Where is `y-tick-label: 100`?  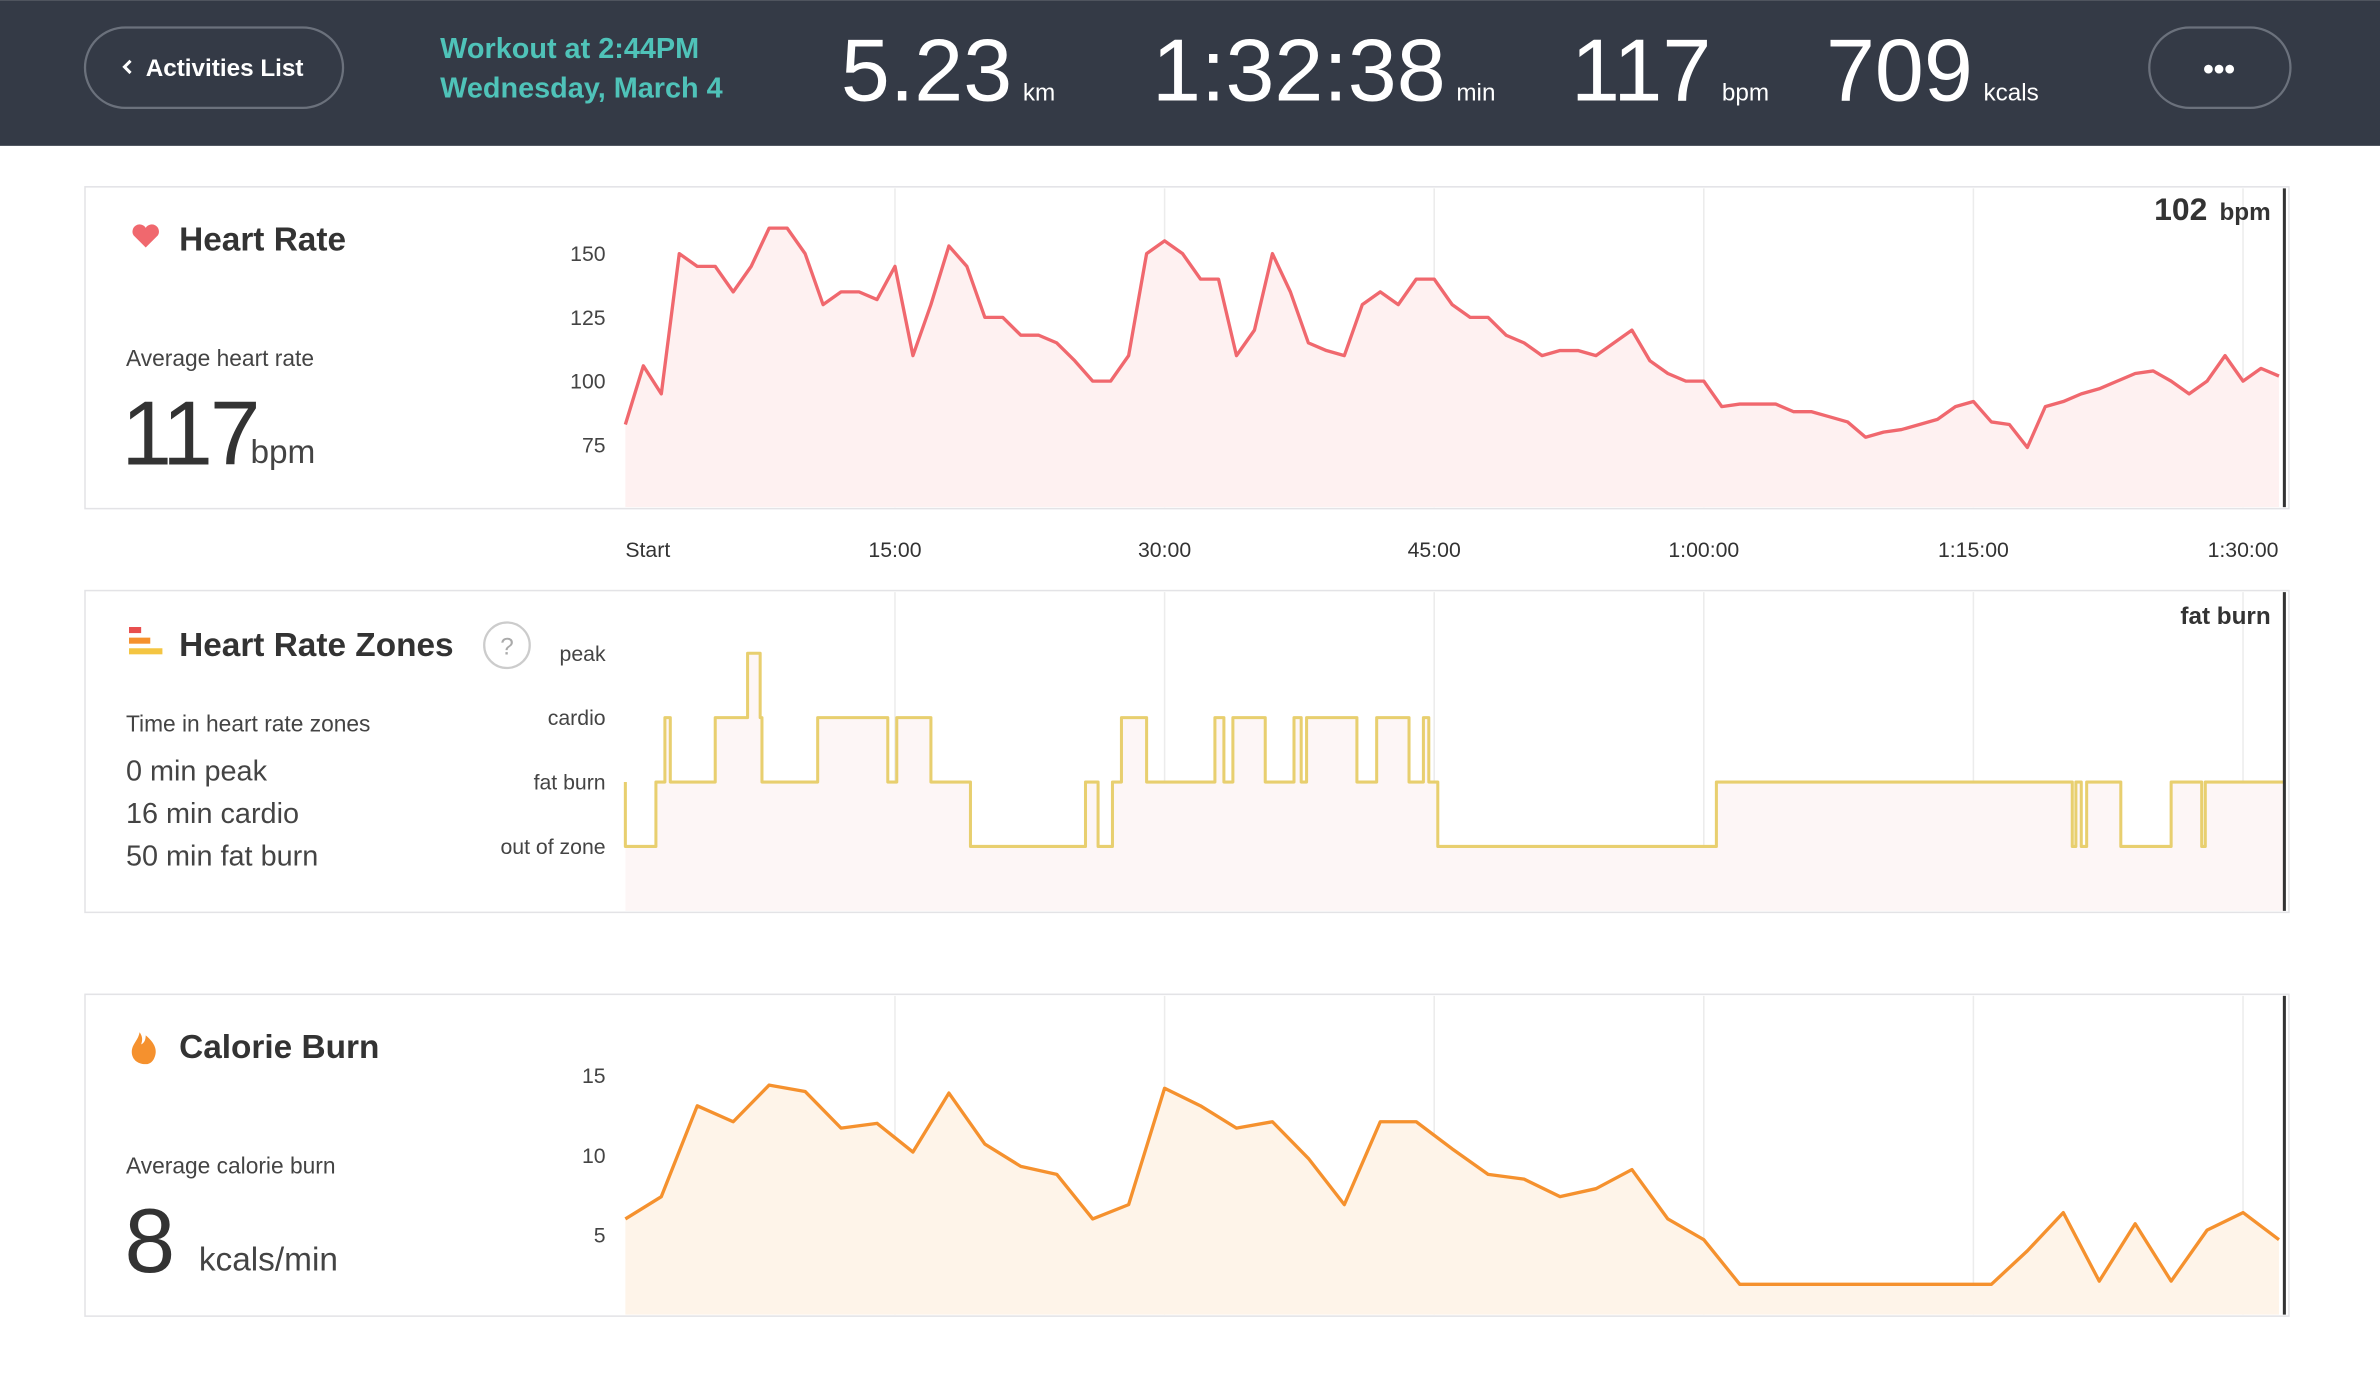
y-tick-label: 100 is located at coordinates (587, 382).